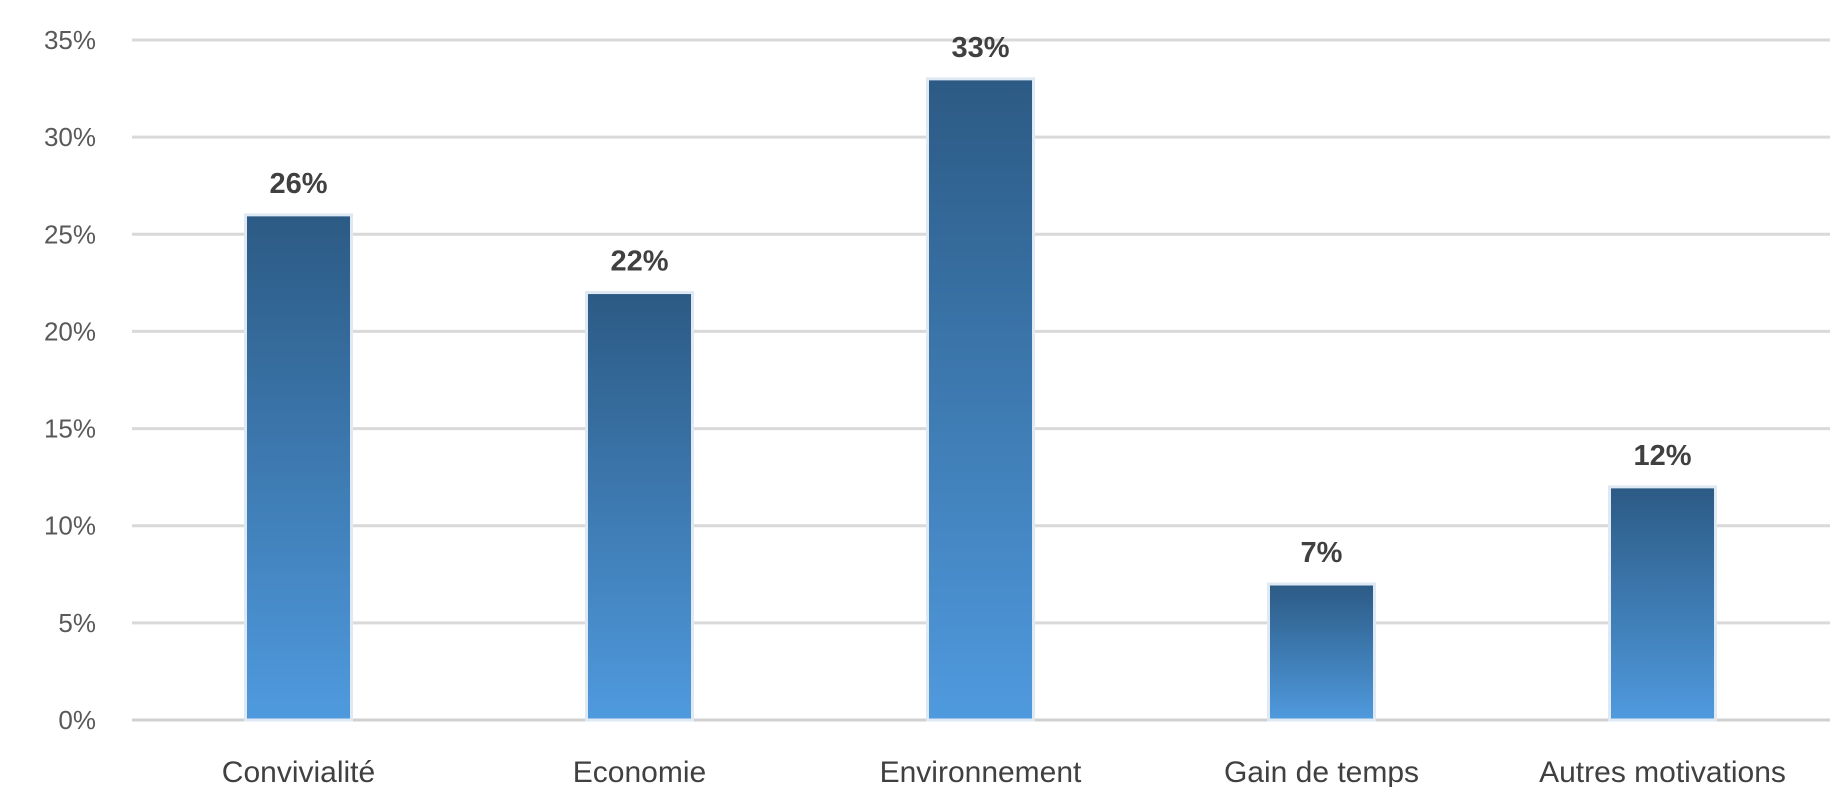 The image size is (1830, 787). What do you see at coordinates (298, 771) in the screenshot?
I see `x-tick-label: Convivialité` at bounding box center [298, 771].